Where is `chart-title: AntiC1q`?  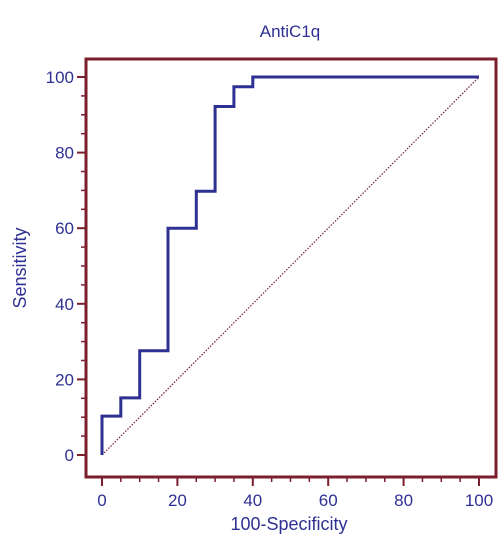 chart-title: AntiC1q is located at coordinates (290, 31).